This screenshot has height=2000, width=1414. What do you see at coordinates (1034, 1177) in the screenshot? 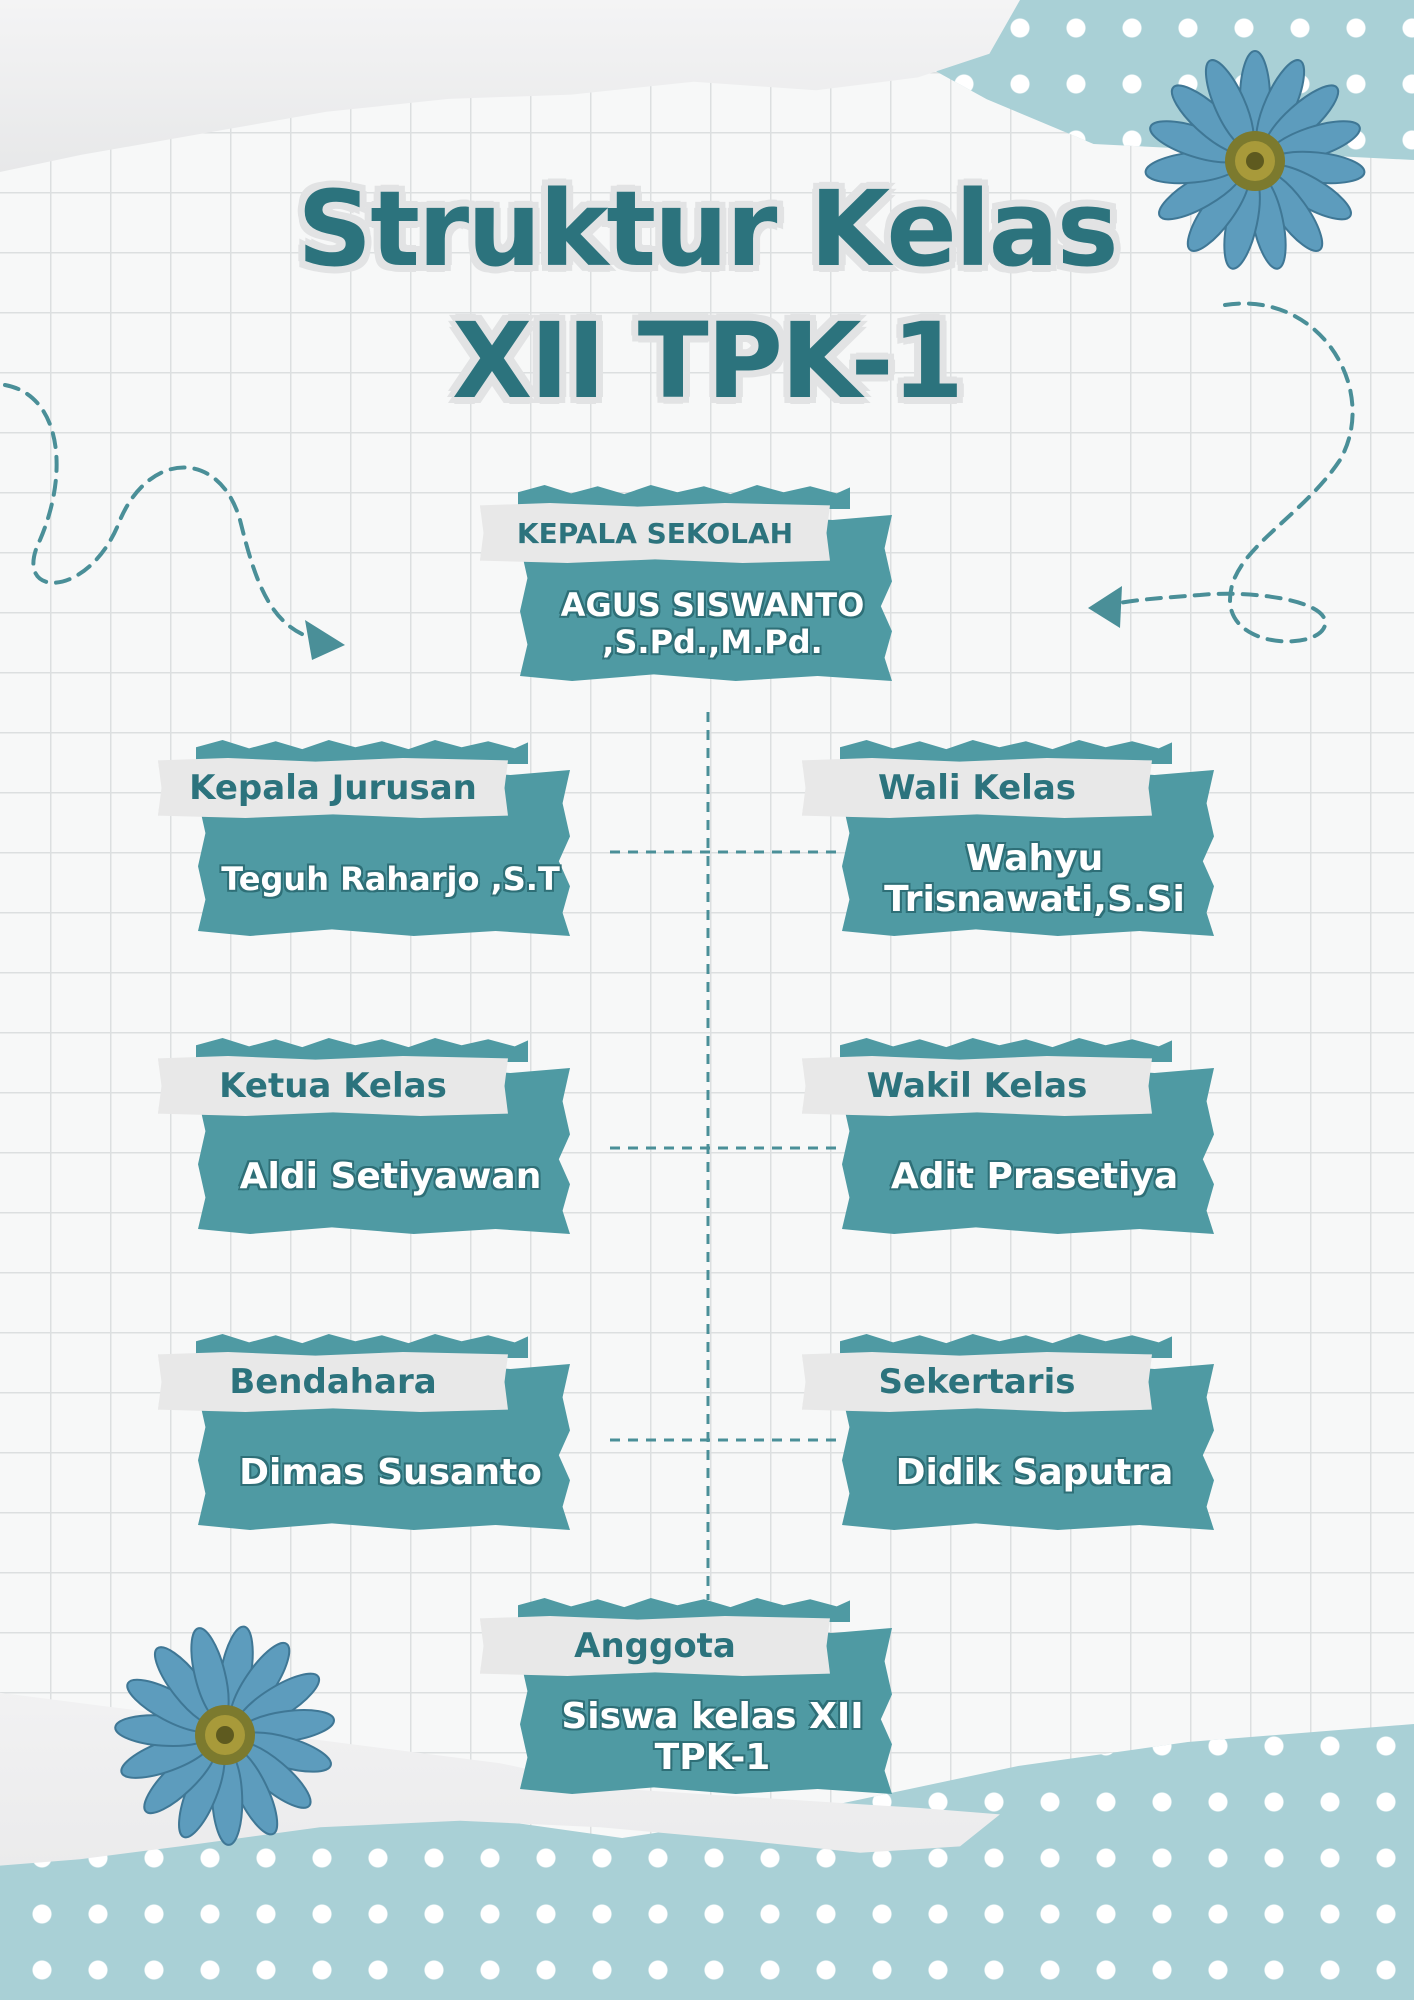
I see `person-name: Adit Prasetiya` at bounding box center [1034, 1177].